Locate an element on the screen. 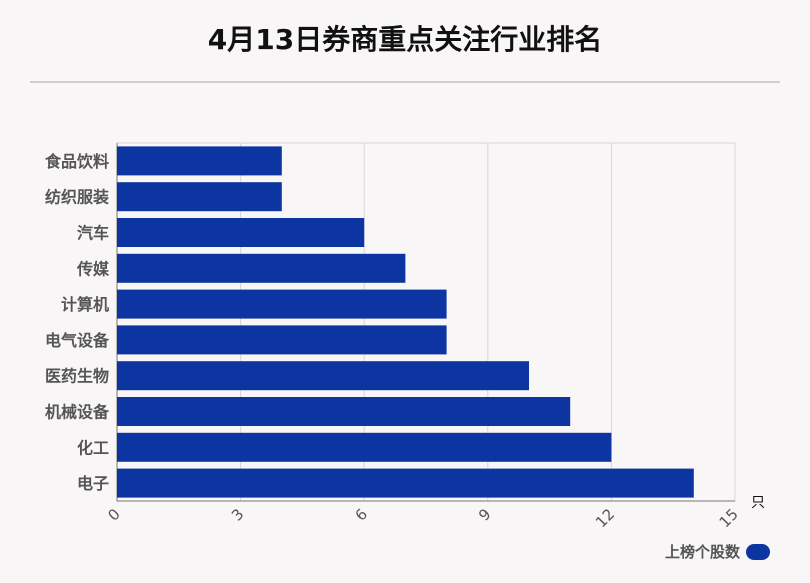 The width and height of the screenshot is (810, 583). x-unit-label: 只 is located at coordinates (758, 503).